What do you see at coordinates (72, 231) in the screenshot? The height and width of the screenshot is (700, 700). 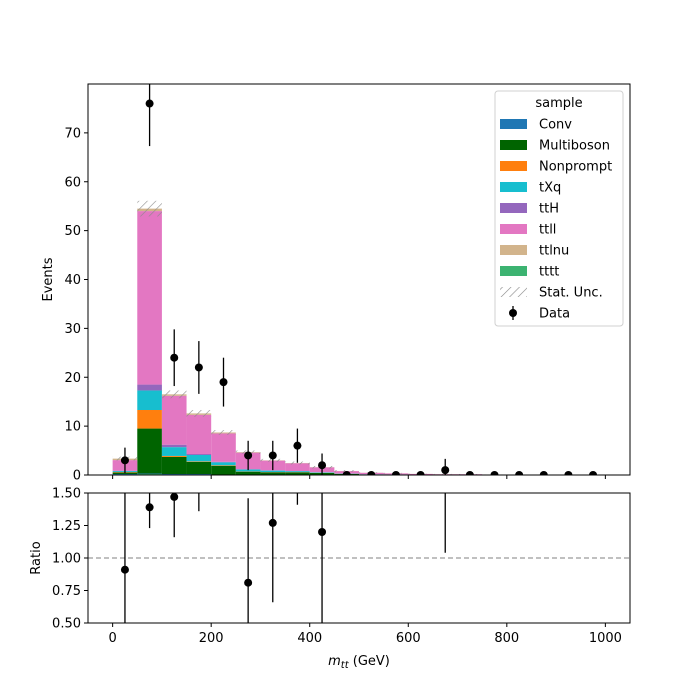 I see `main-ytick-label-50: 50` at bounding box center [72, 231].